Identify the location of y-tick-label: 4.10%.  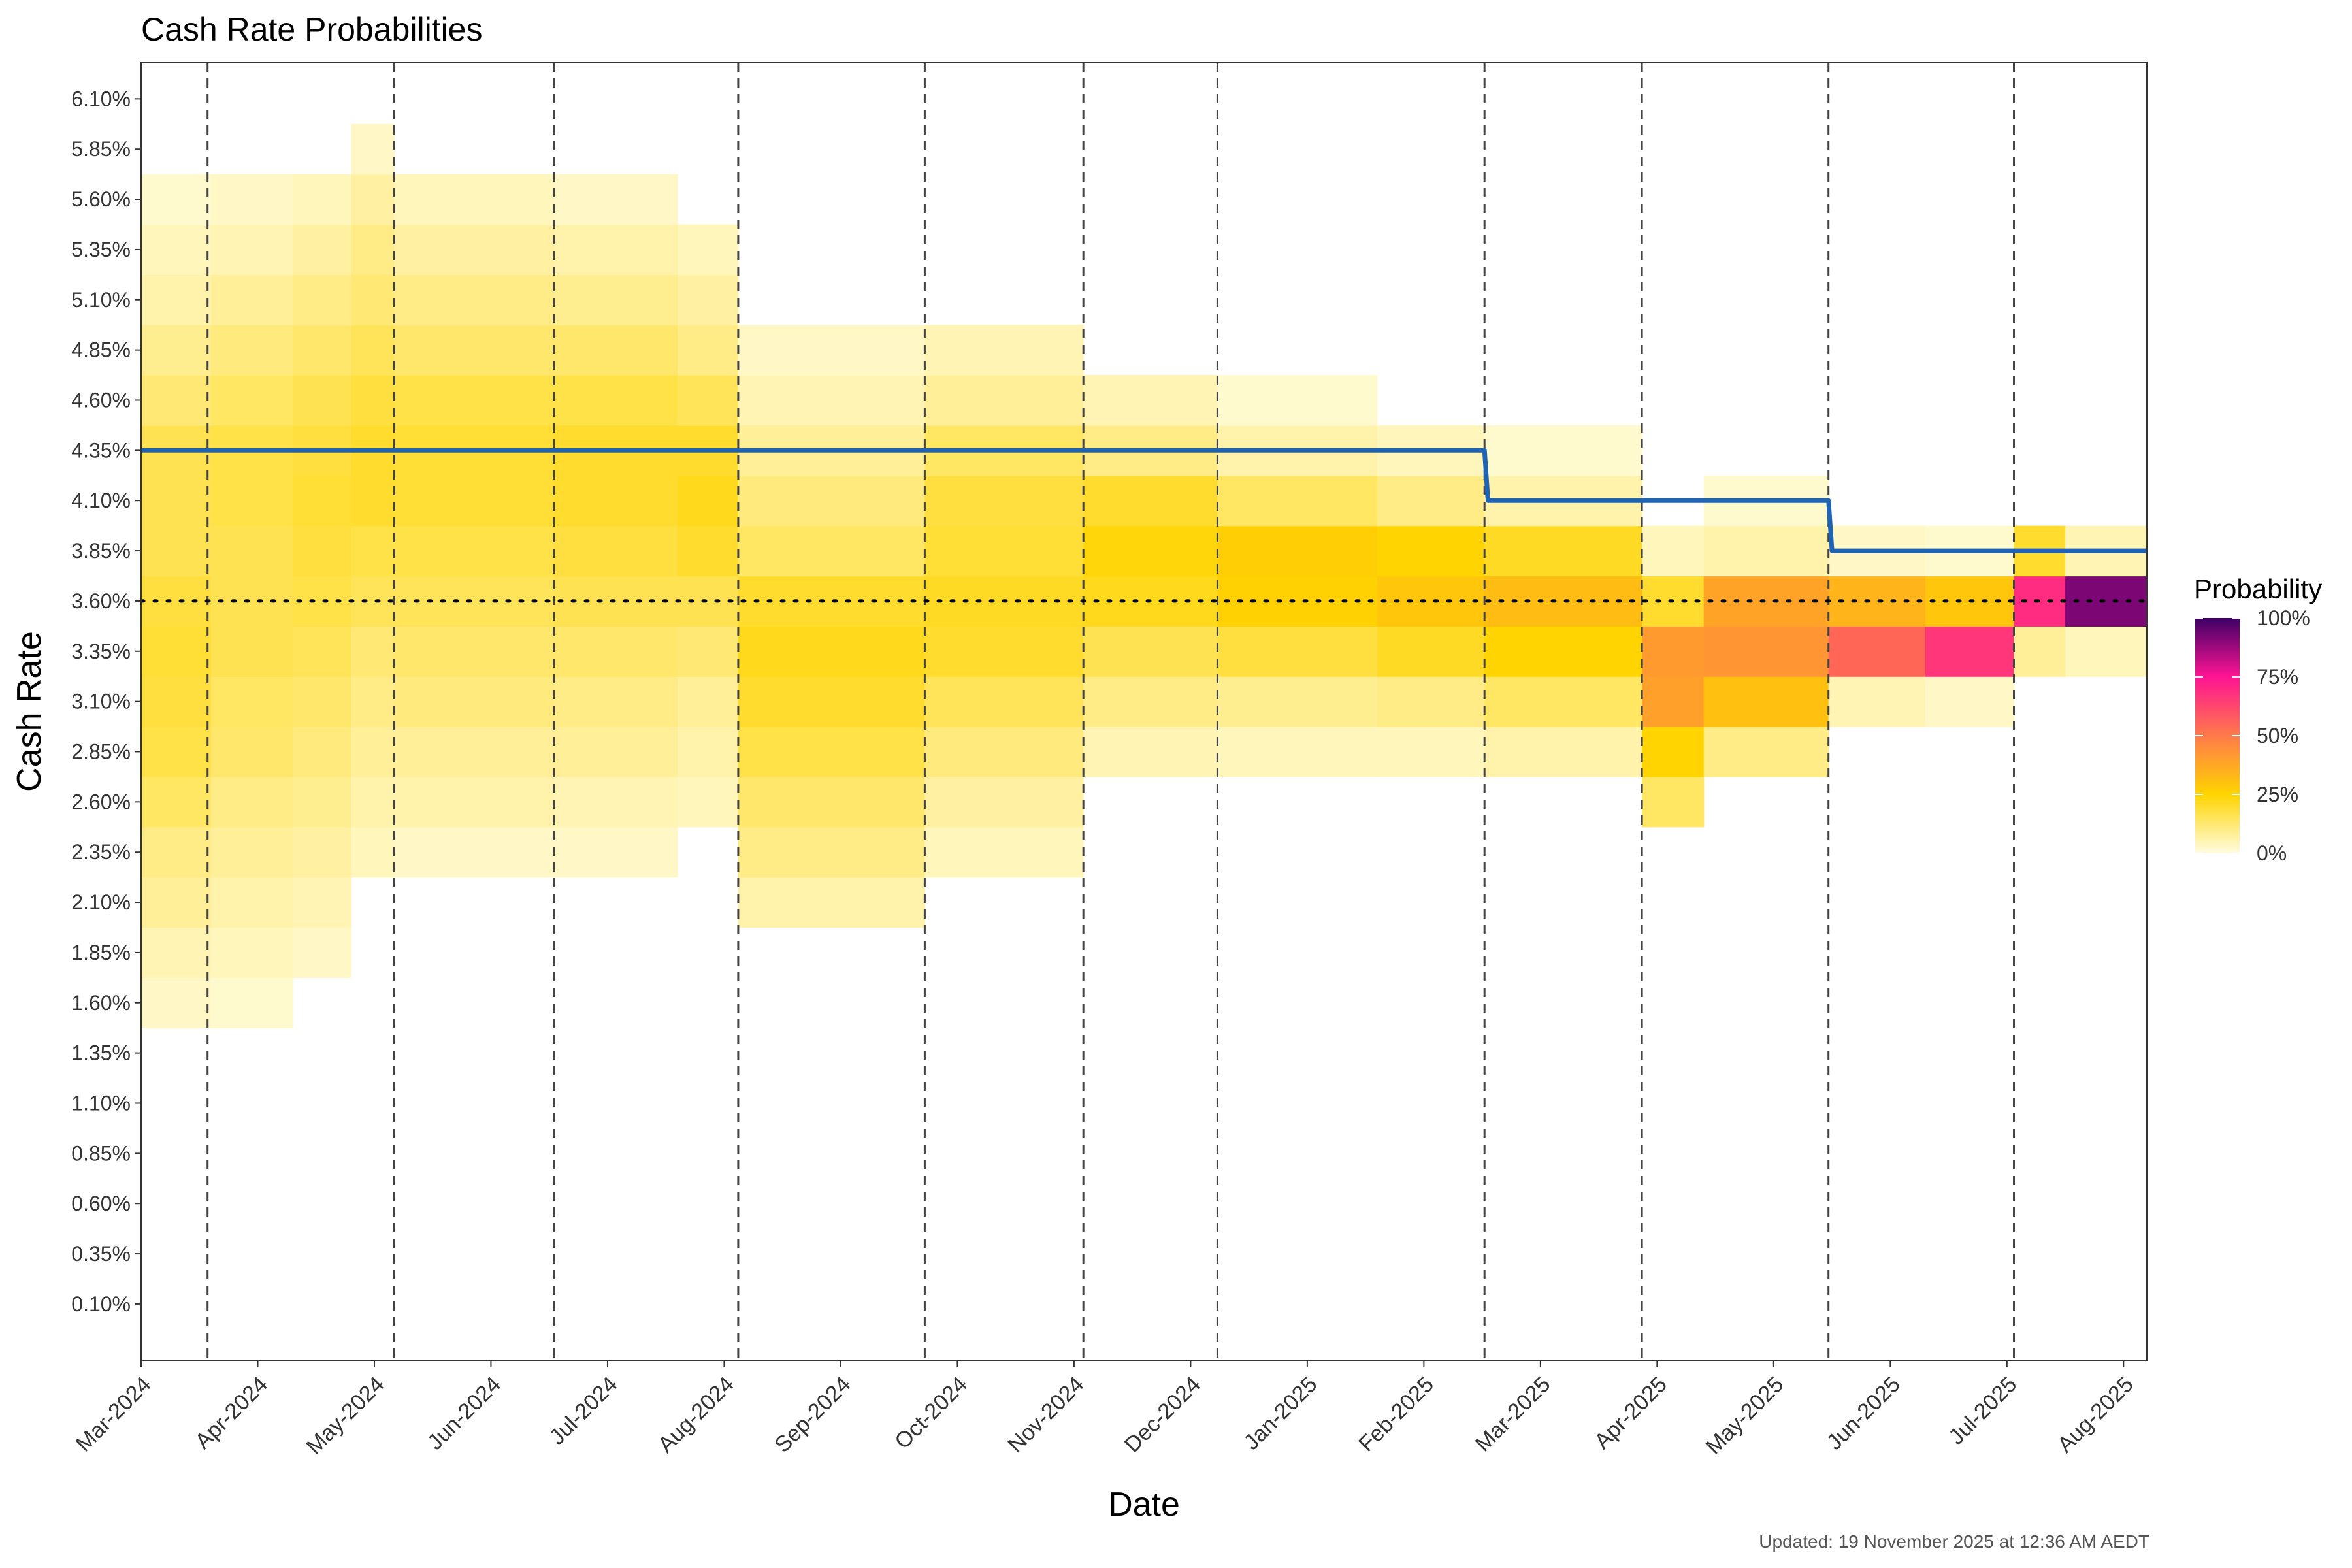
(101, 500).